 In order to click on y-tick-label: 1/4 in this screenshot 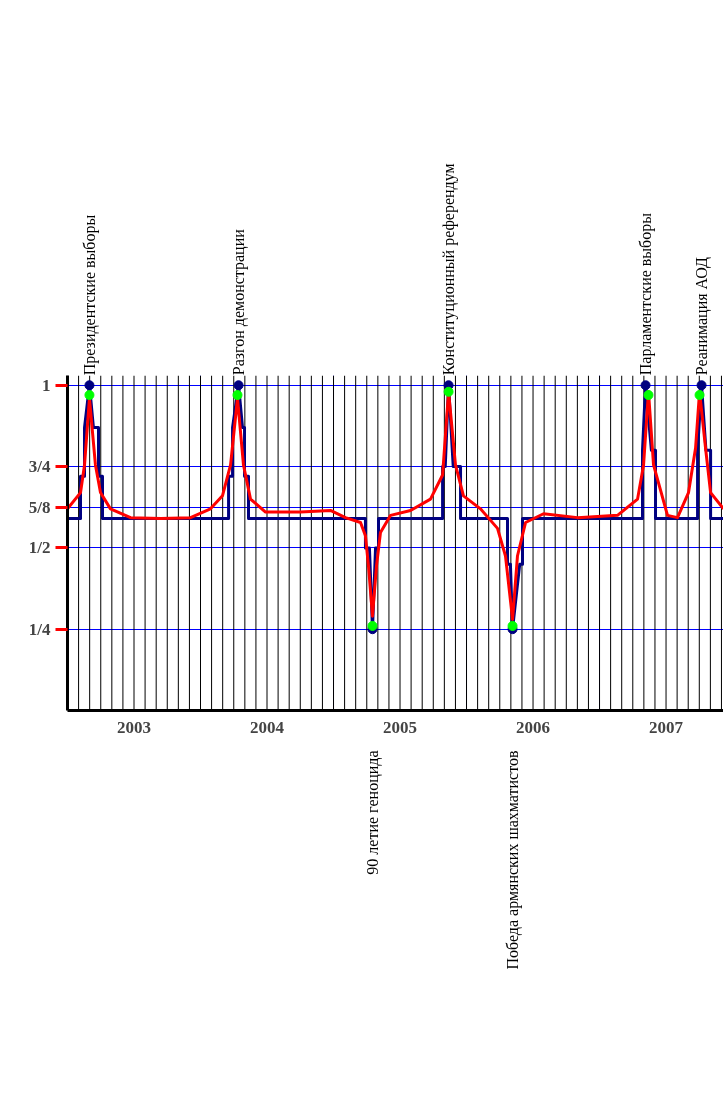, I will do `click(39, 629)`.